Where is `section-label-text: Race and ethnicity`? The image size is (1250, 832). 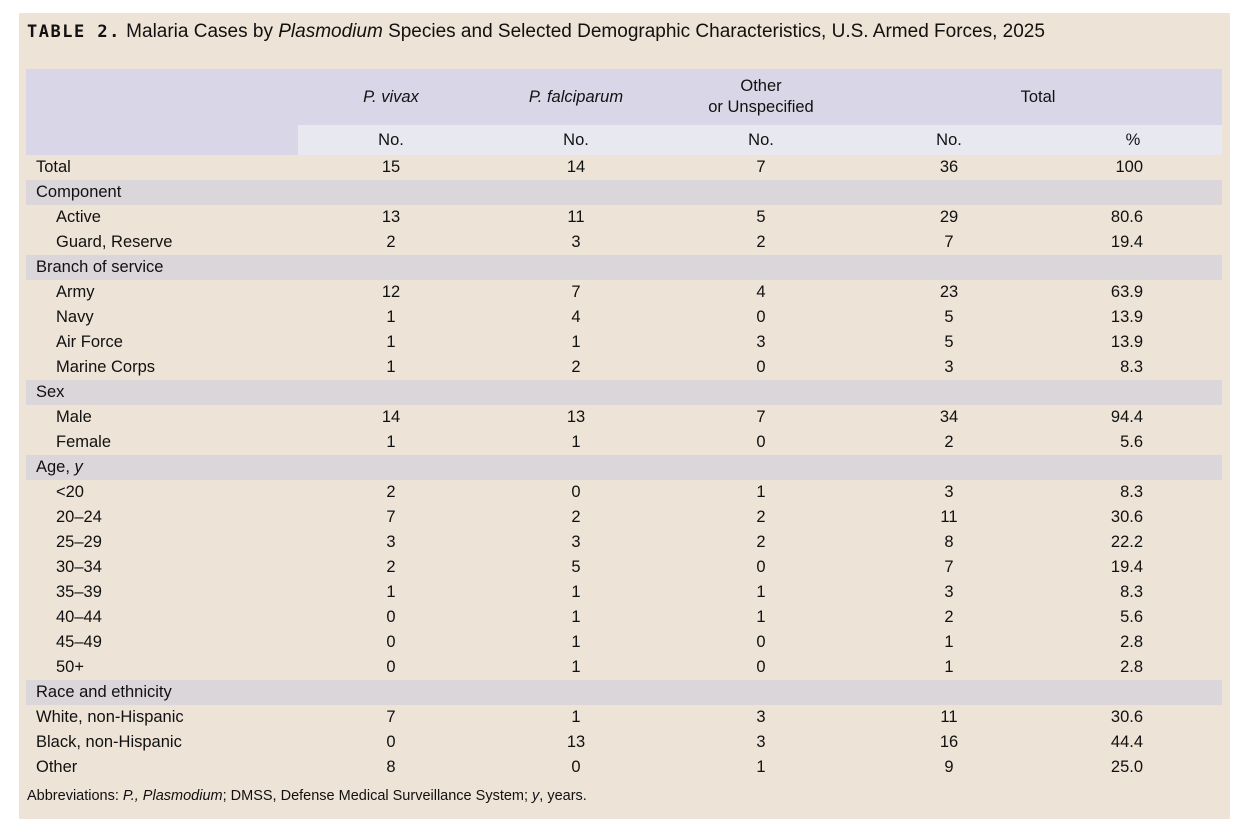
section-label-text: Race and ethnicity is located at coordinates (104, 692).